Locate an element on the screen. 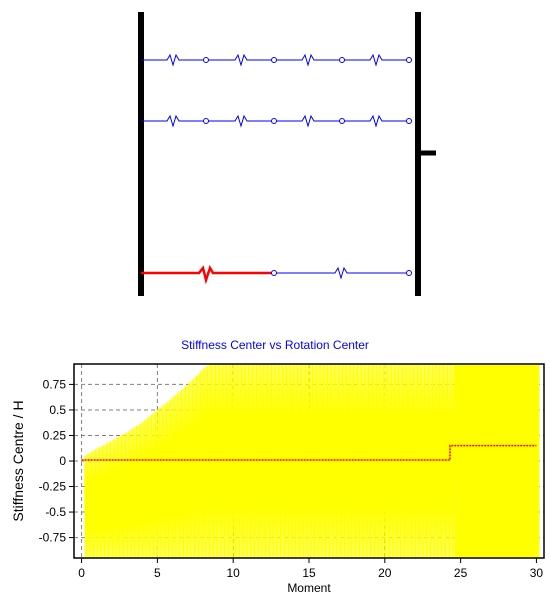 This screenshot has width=550, height=602. x-tick-label: 5 is located at coordinates (157, 573).